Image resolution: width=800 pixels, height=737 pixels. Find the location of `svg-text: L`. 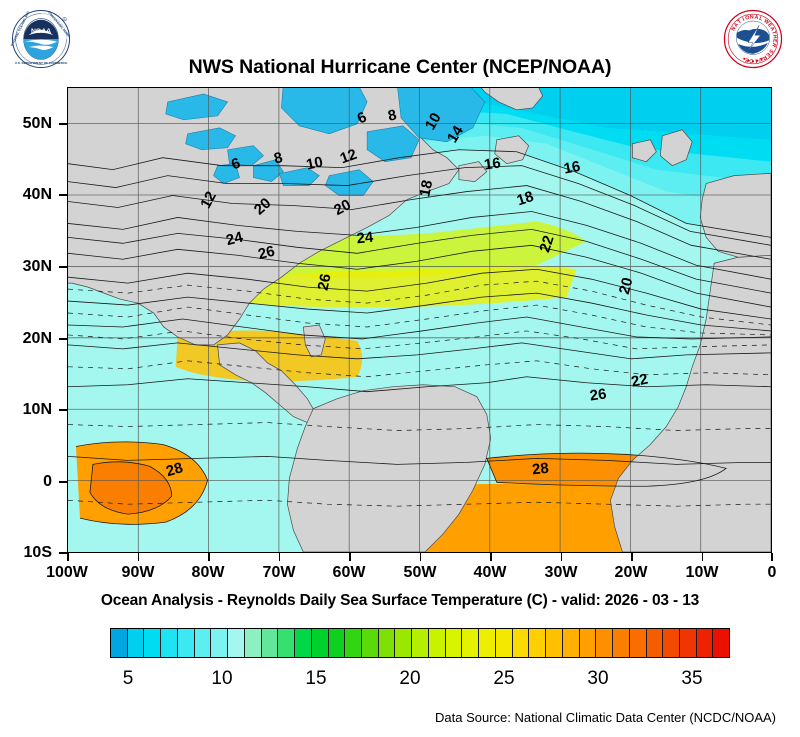

svg-text: L is located at coordinates (761, 19).